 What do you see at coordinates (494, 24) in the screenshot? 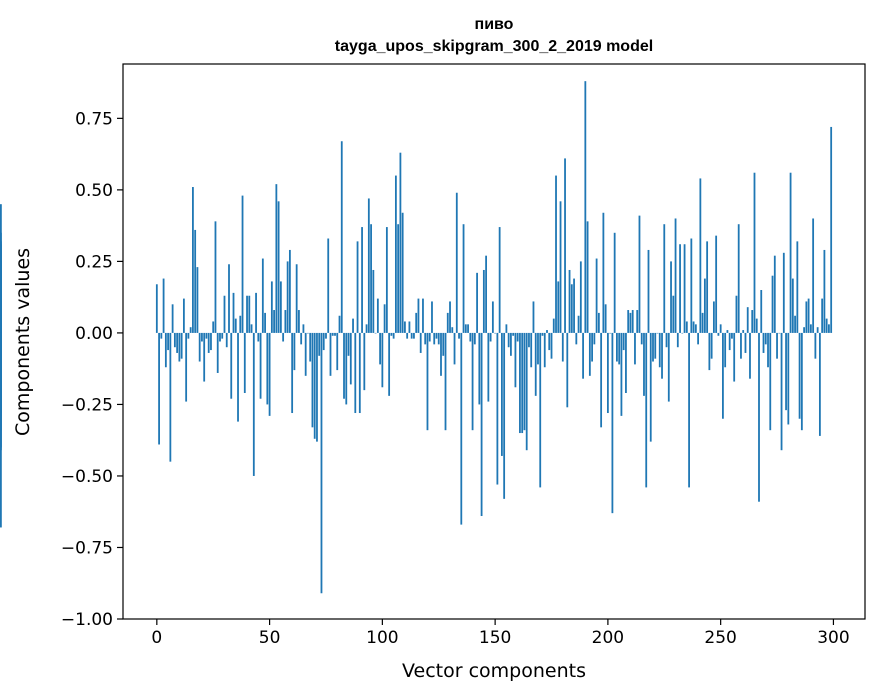
I see `chart-title: пиво` at bounding box center [494, 24].